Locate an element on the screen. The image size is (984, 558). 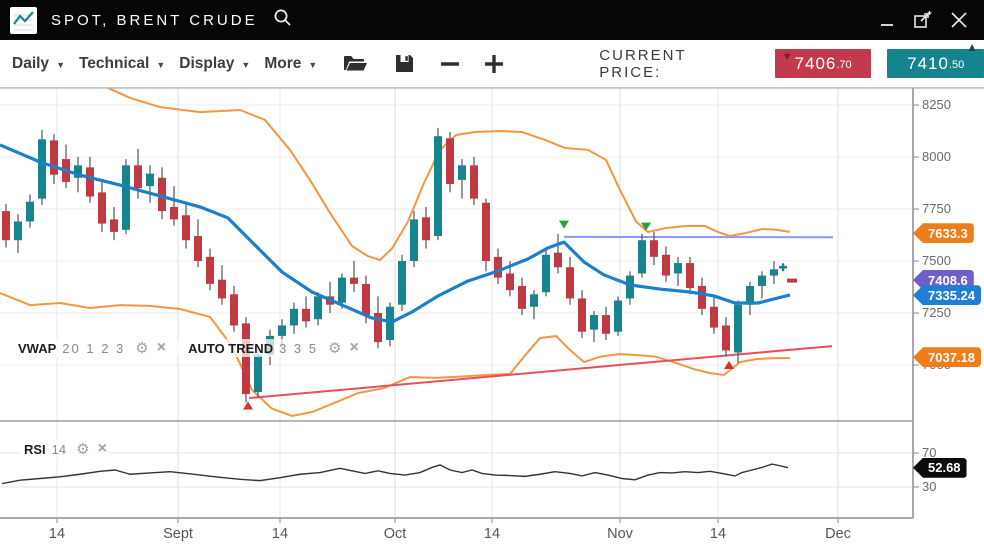
overlay-indicator-labels: VWAP 20 1 2 3 ⚙ × AUTO TREND 3 3 5 ⚙ × is located at coordinates (188, 348).